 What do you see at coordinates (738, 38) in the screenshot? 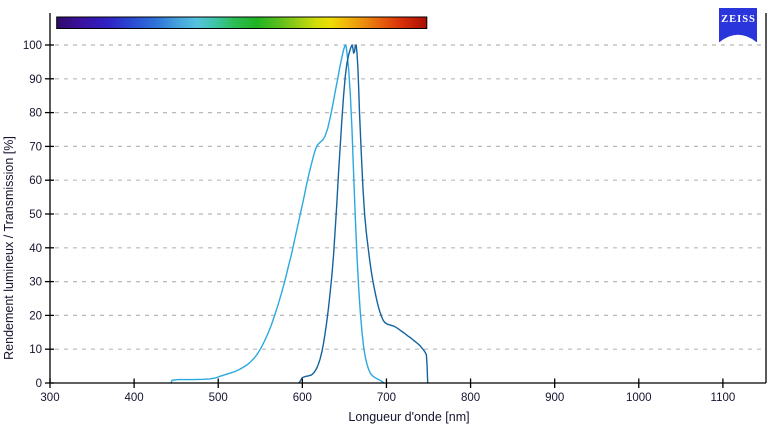
I see `zeiss-logo-lens-icon` at bounding box center [738, 38].